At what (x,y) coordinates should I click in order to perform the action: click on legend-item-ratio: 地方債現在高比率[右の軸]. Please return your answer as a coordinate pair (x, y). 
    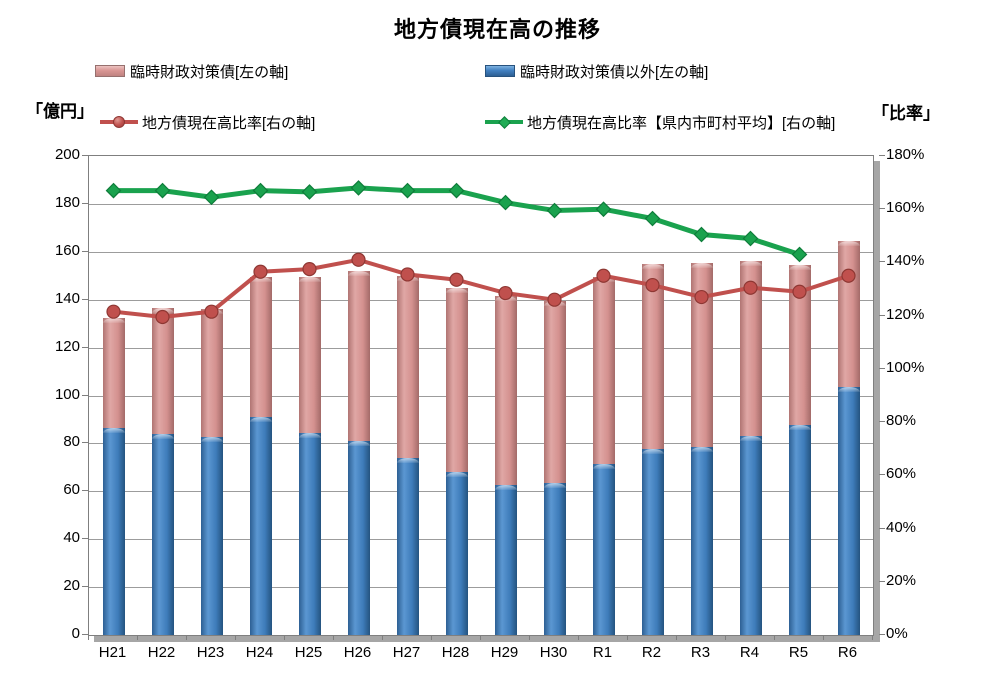
    Looking at the image, I should click on (207, 122).